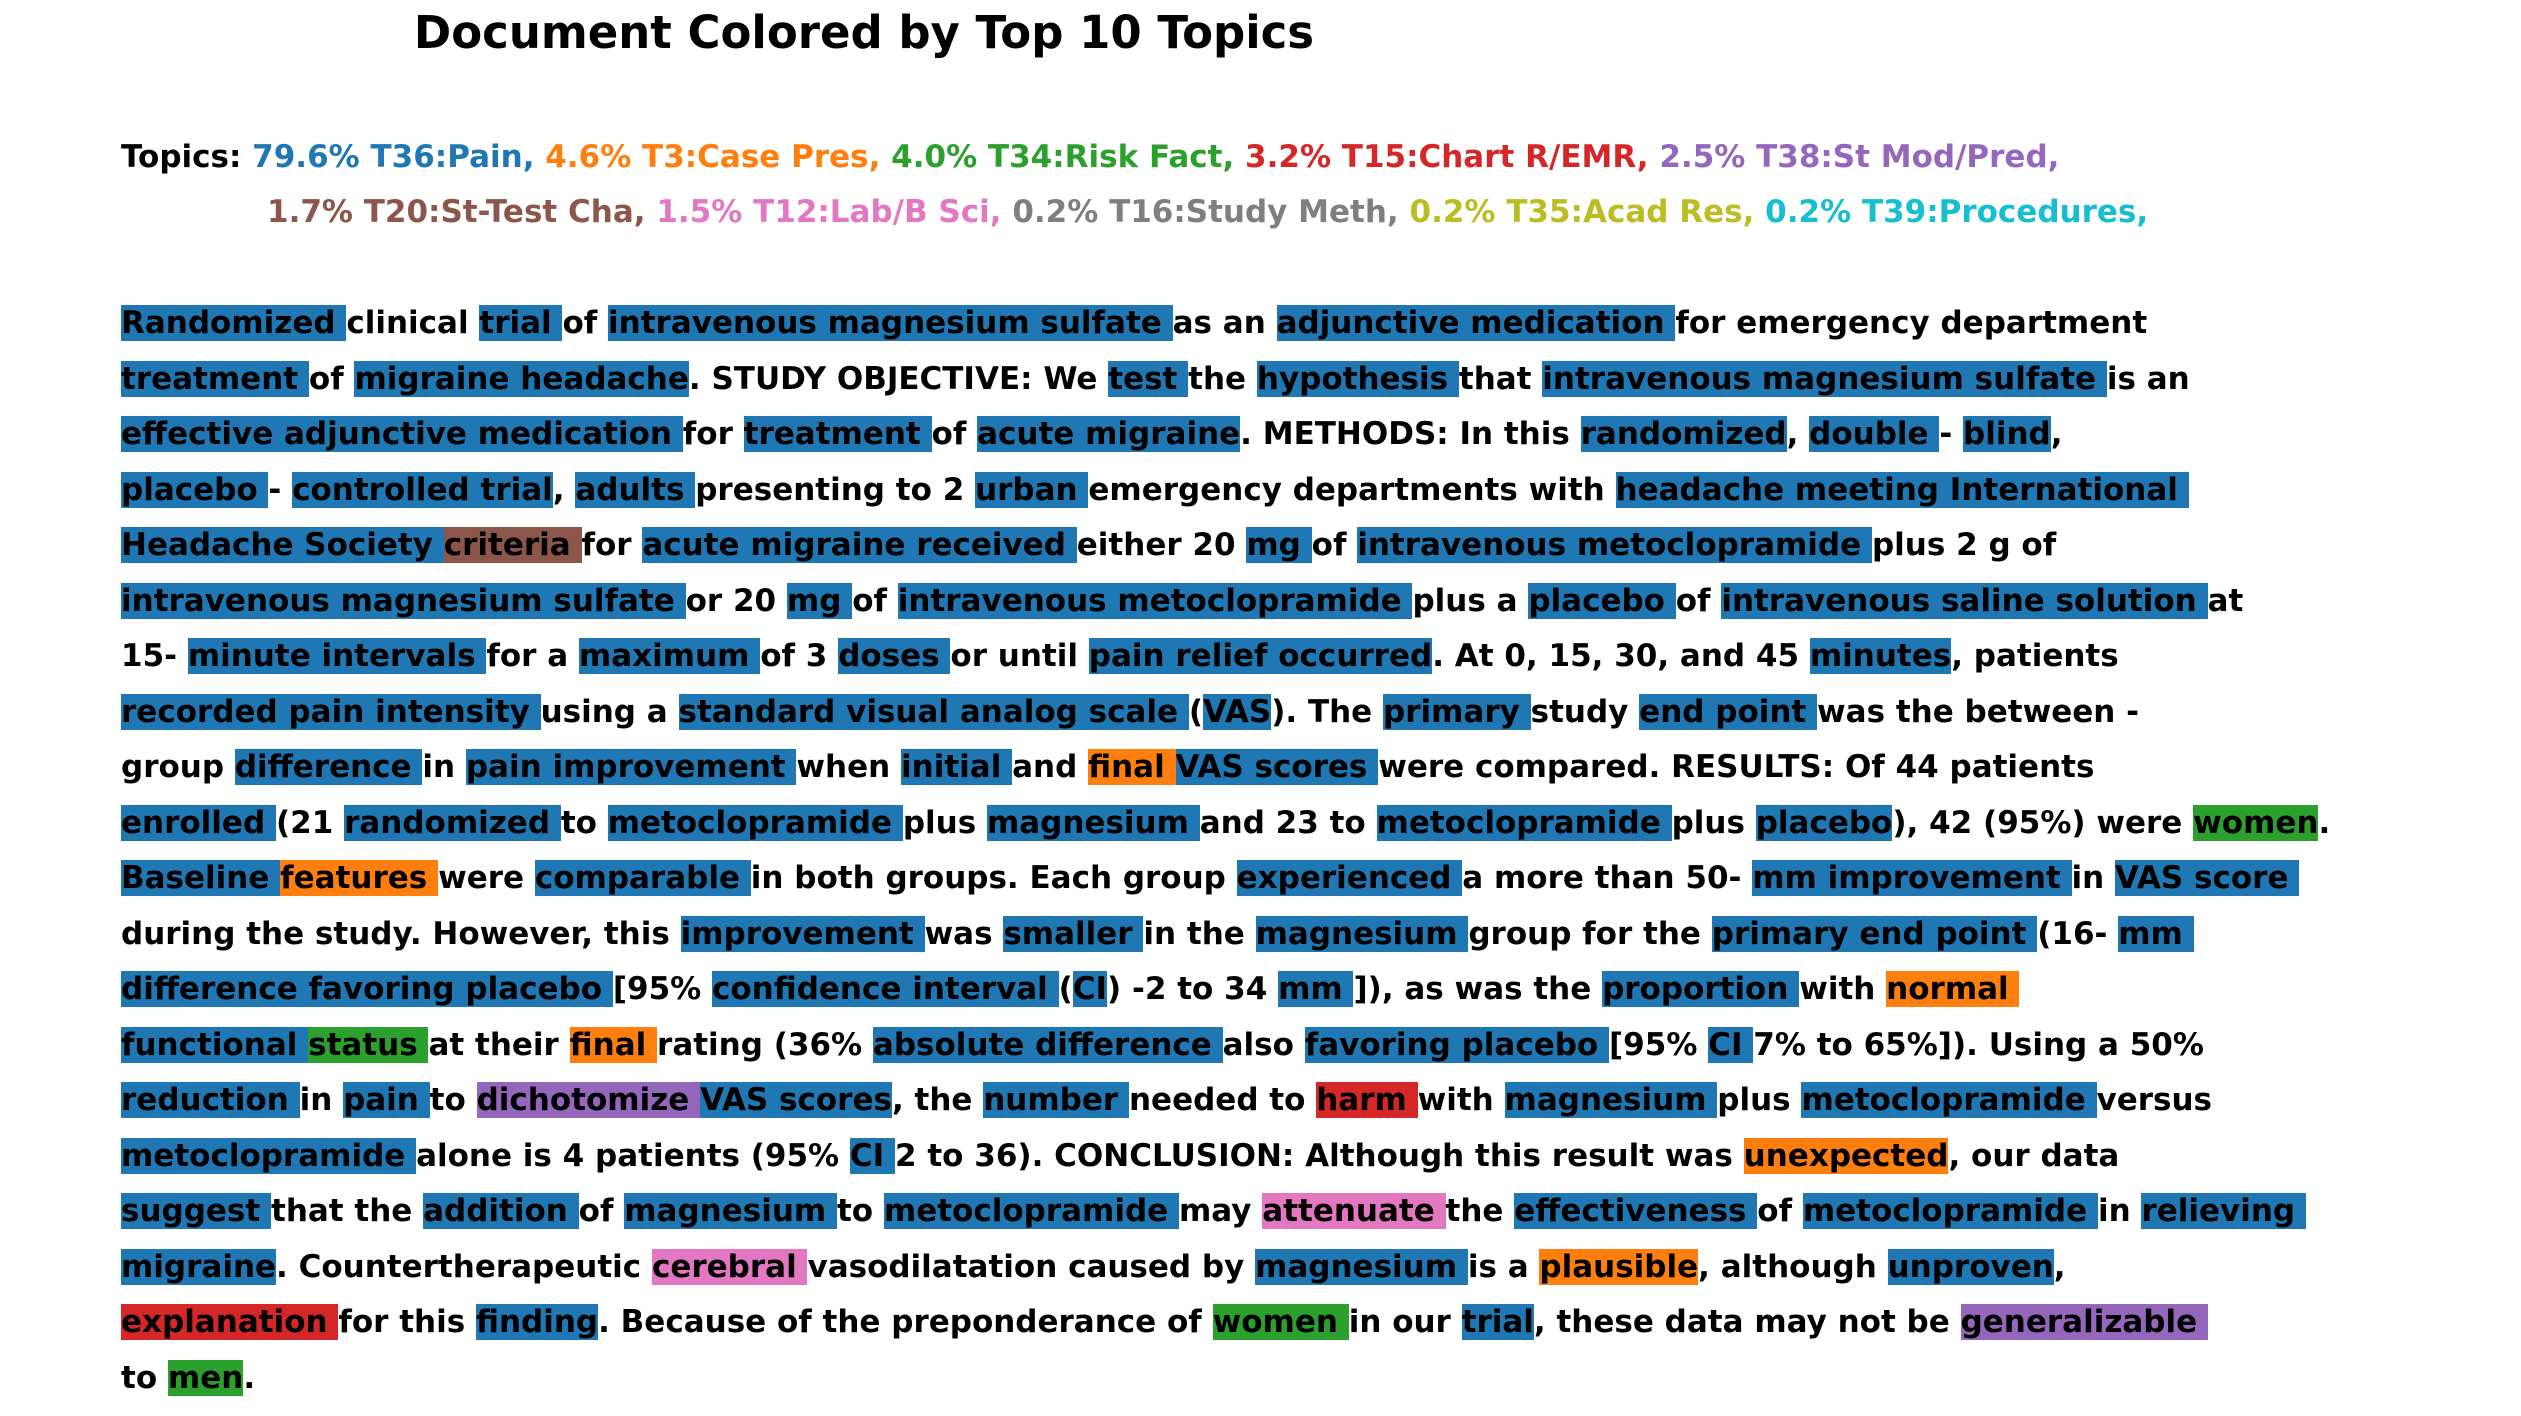 The height and width of the screenshot is (1416, 2521). Describe the element at coordinates (1476, 323) in the screenshot. I see `highlighted-word: adjunctive medication` at that location.